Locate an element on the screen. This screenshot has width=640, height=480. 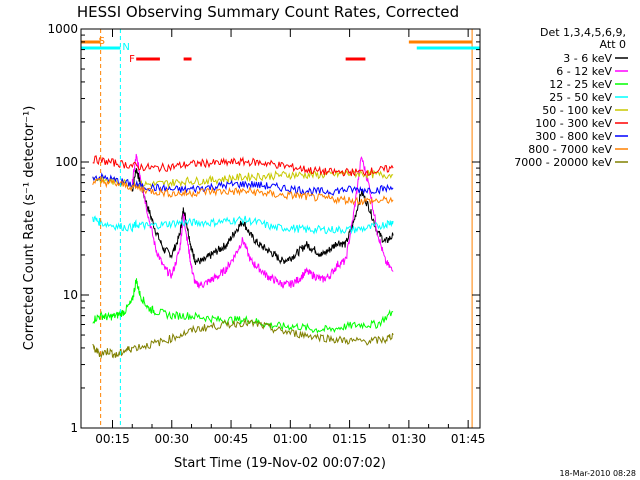
legend-header: Det 1,3,4,5,6,9, is located at coordinates (583, 32).